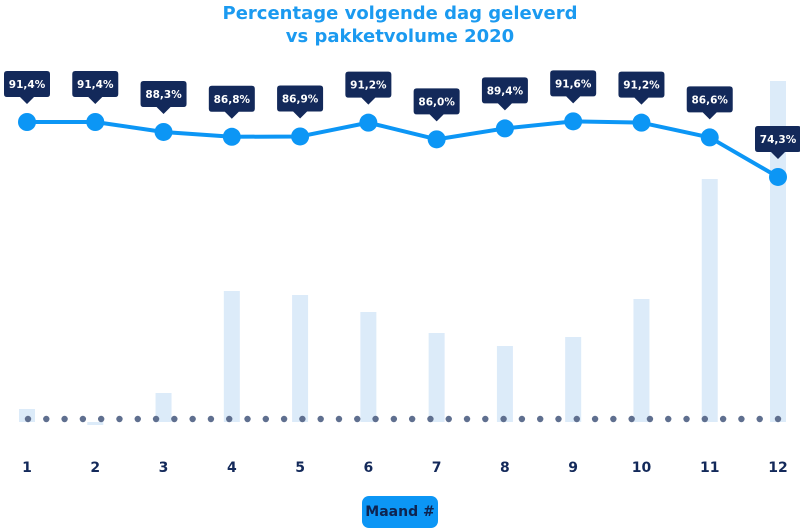  Describe the element at coordinates (642, 468) in the screenshot. I see `x-tick-label: 10` at that location.